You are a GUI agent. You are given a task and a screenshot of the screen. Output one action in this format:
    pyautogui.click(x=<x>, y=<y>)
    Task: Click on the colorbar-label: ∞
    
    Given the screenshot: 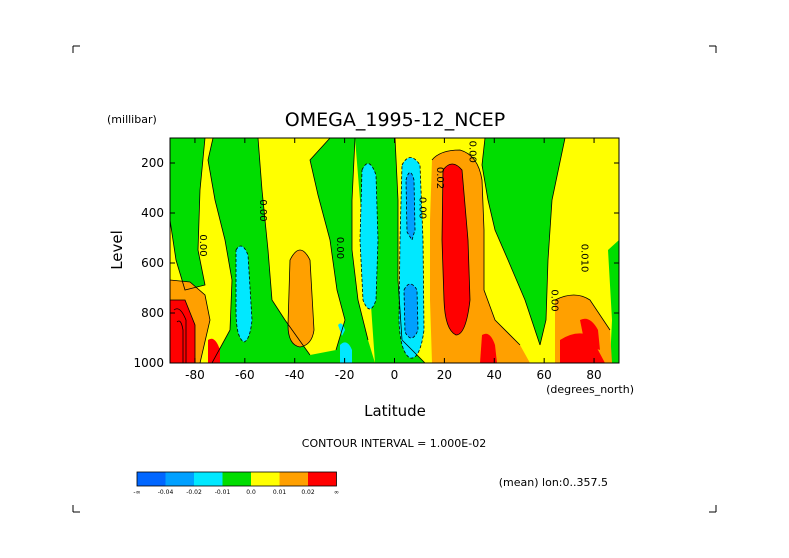 What is the action you would take?
    pyautogui.click(x=336, y=492)
    